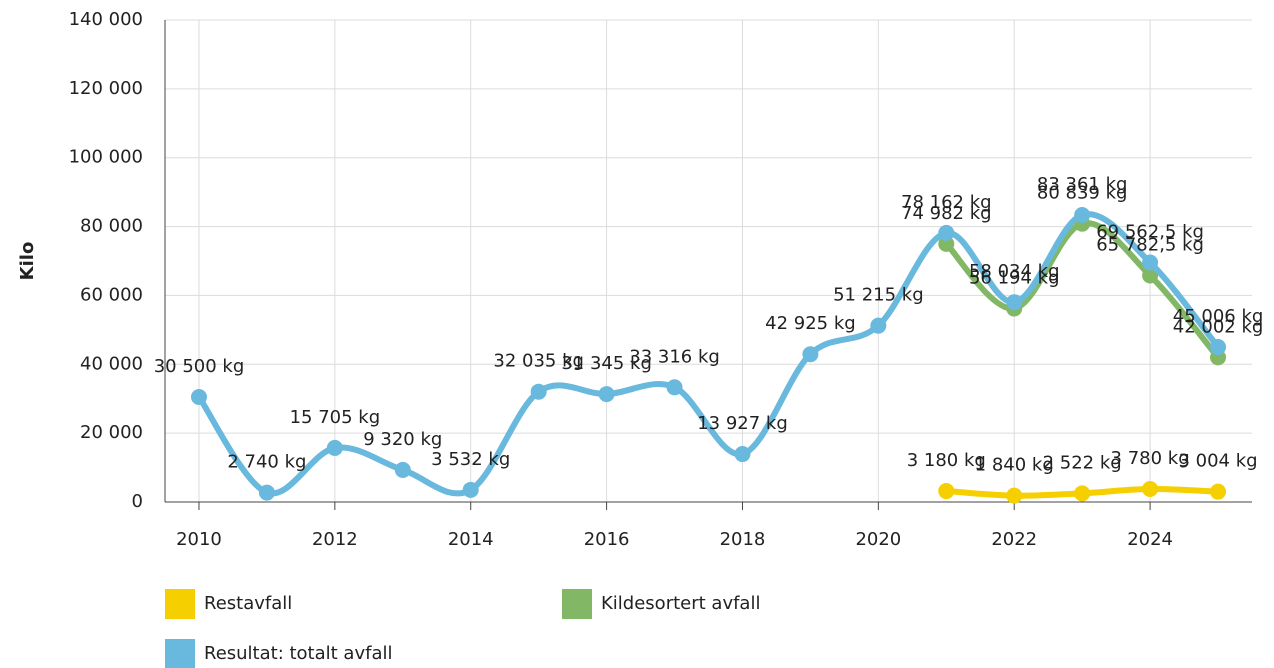  Describe the element at coordinates (335, 417) in the screenshot. I see `data-label: 15 705 kg` at that location.